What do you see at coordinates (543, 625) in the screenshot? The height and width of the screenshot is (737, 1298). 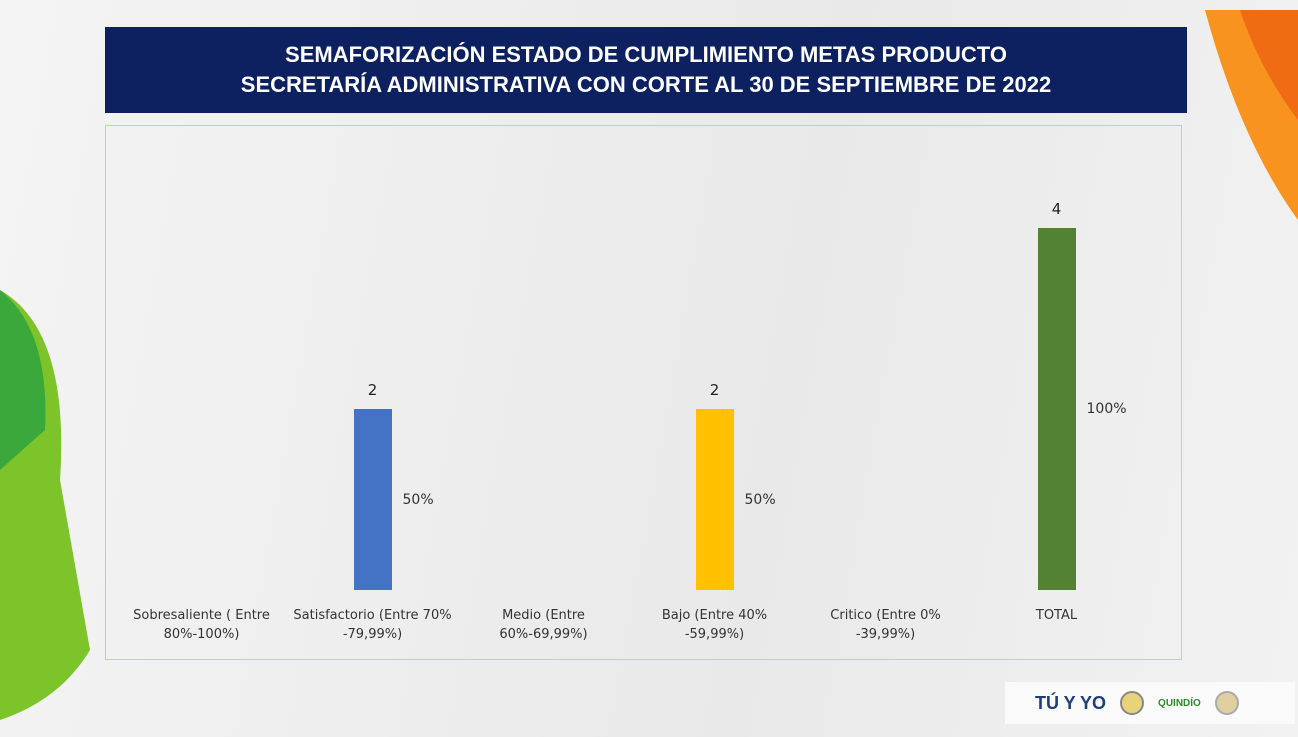 I see `x-tick-label: Medio (Entre 60%-69,99%)` at bounding box center [543, 625].